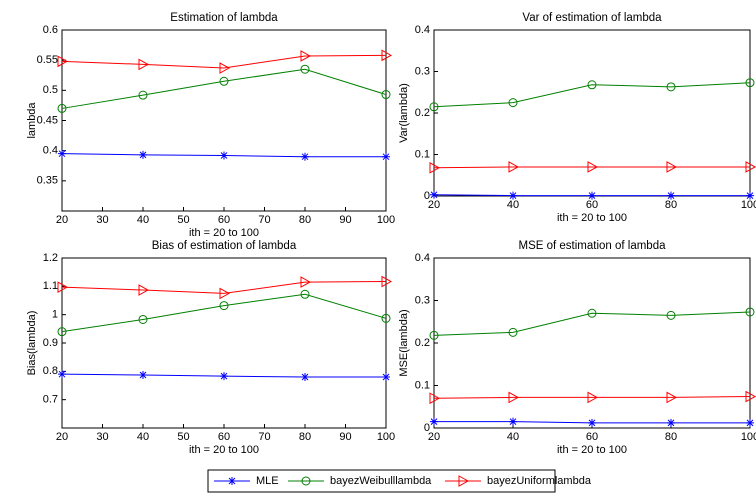 The image size is (756, 498). What do you see at coordinates (592, 246) in the screenshot?
I see `chart-title: MSE of estimation of lambda` at bounding box center [592, 246].